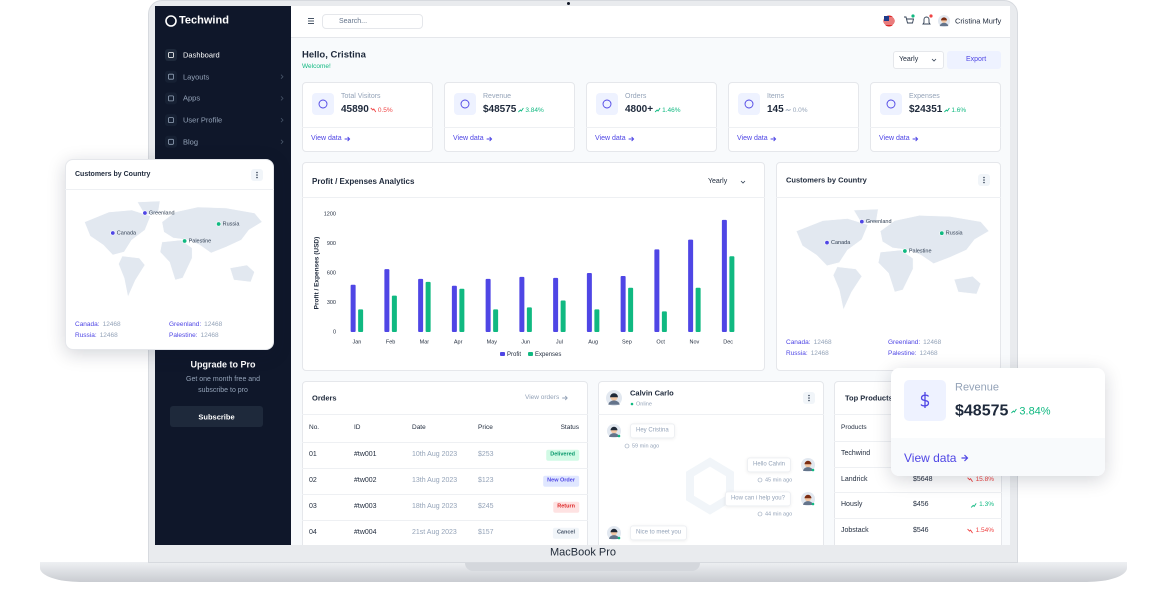 This screenshot has width=1175, height=594. What do you see at coordinates (313, 480) in the screenshot?
I see `order-no: 02` at bounding box center [313, 480].